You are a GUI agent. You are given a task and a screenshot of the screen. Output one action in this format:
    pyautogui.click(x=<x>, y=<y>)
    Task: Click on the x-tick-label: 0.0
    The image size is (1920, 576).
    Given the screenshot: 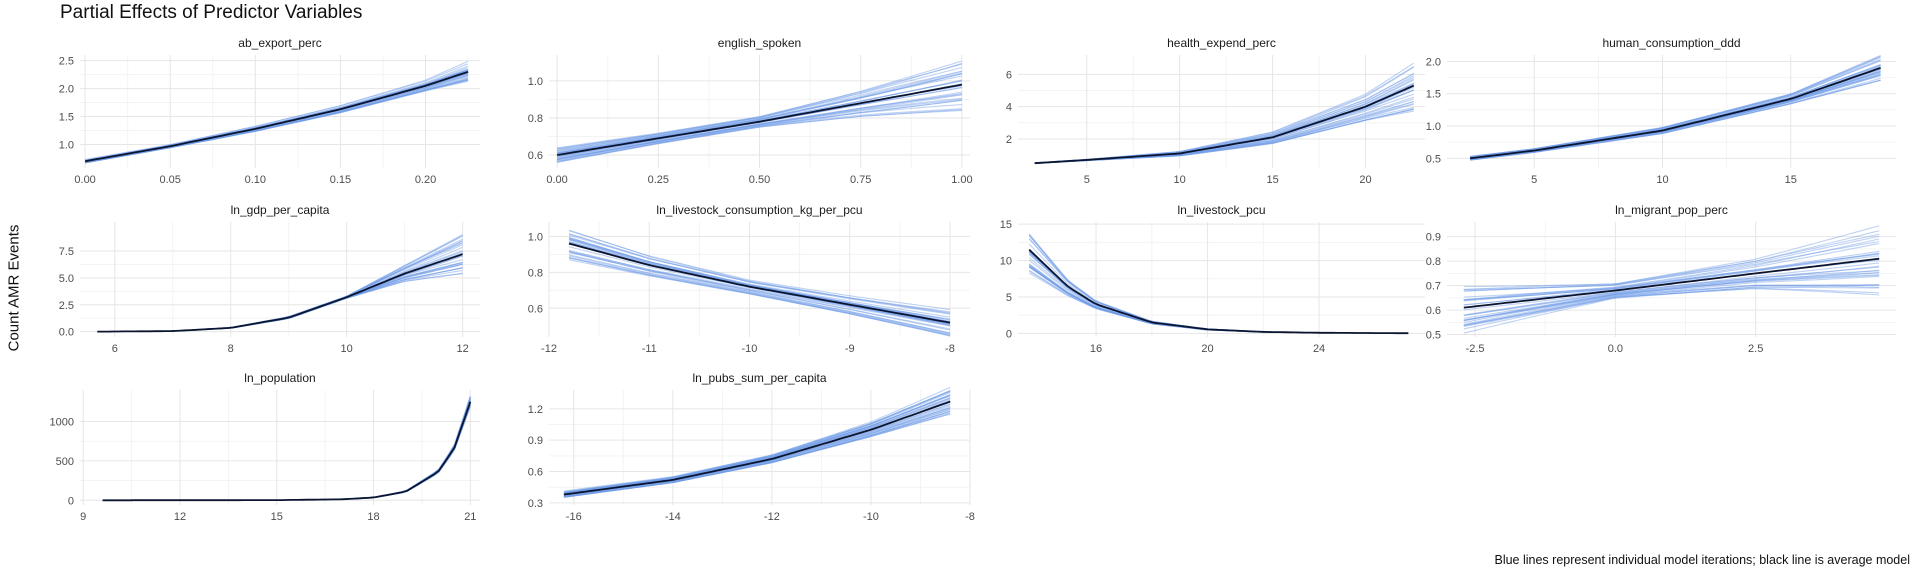 What is the action you would take?
    pyautogui.click(x=1615, y=349)
    